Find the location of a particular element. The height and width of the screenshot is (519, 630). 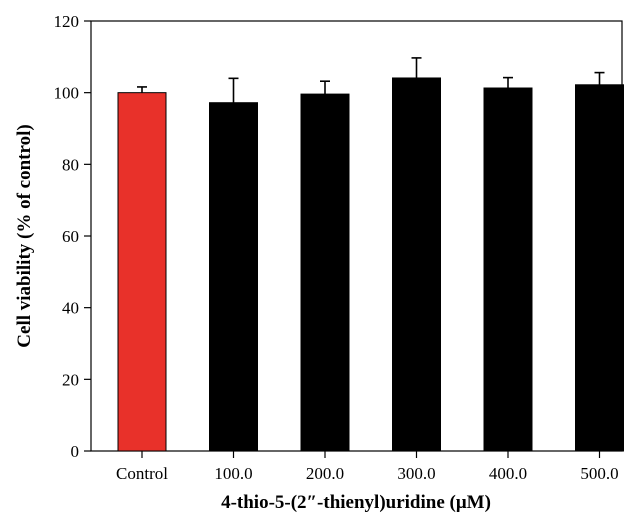

y-tick-label: 60 is located at coordinates (70, 236).